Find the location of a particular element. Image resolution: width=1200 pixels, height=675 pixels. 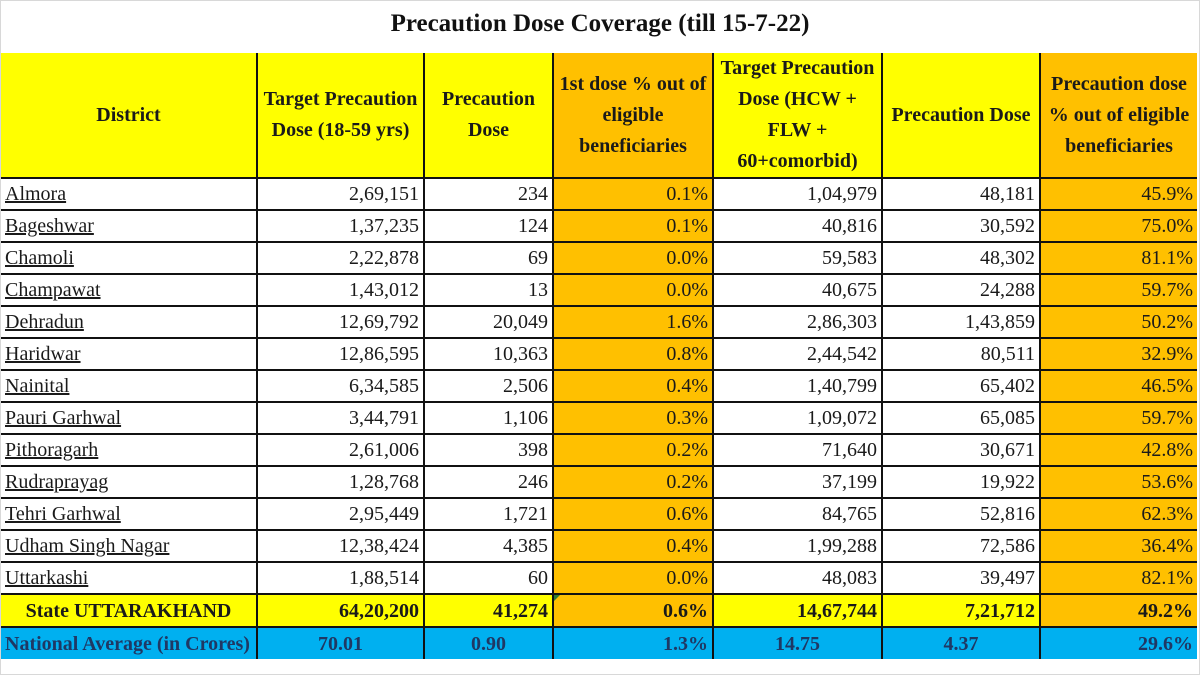

precaution-dose-hcw-cell: 52,816 is located at coordinates (961, 514).